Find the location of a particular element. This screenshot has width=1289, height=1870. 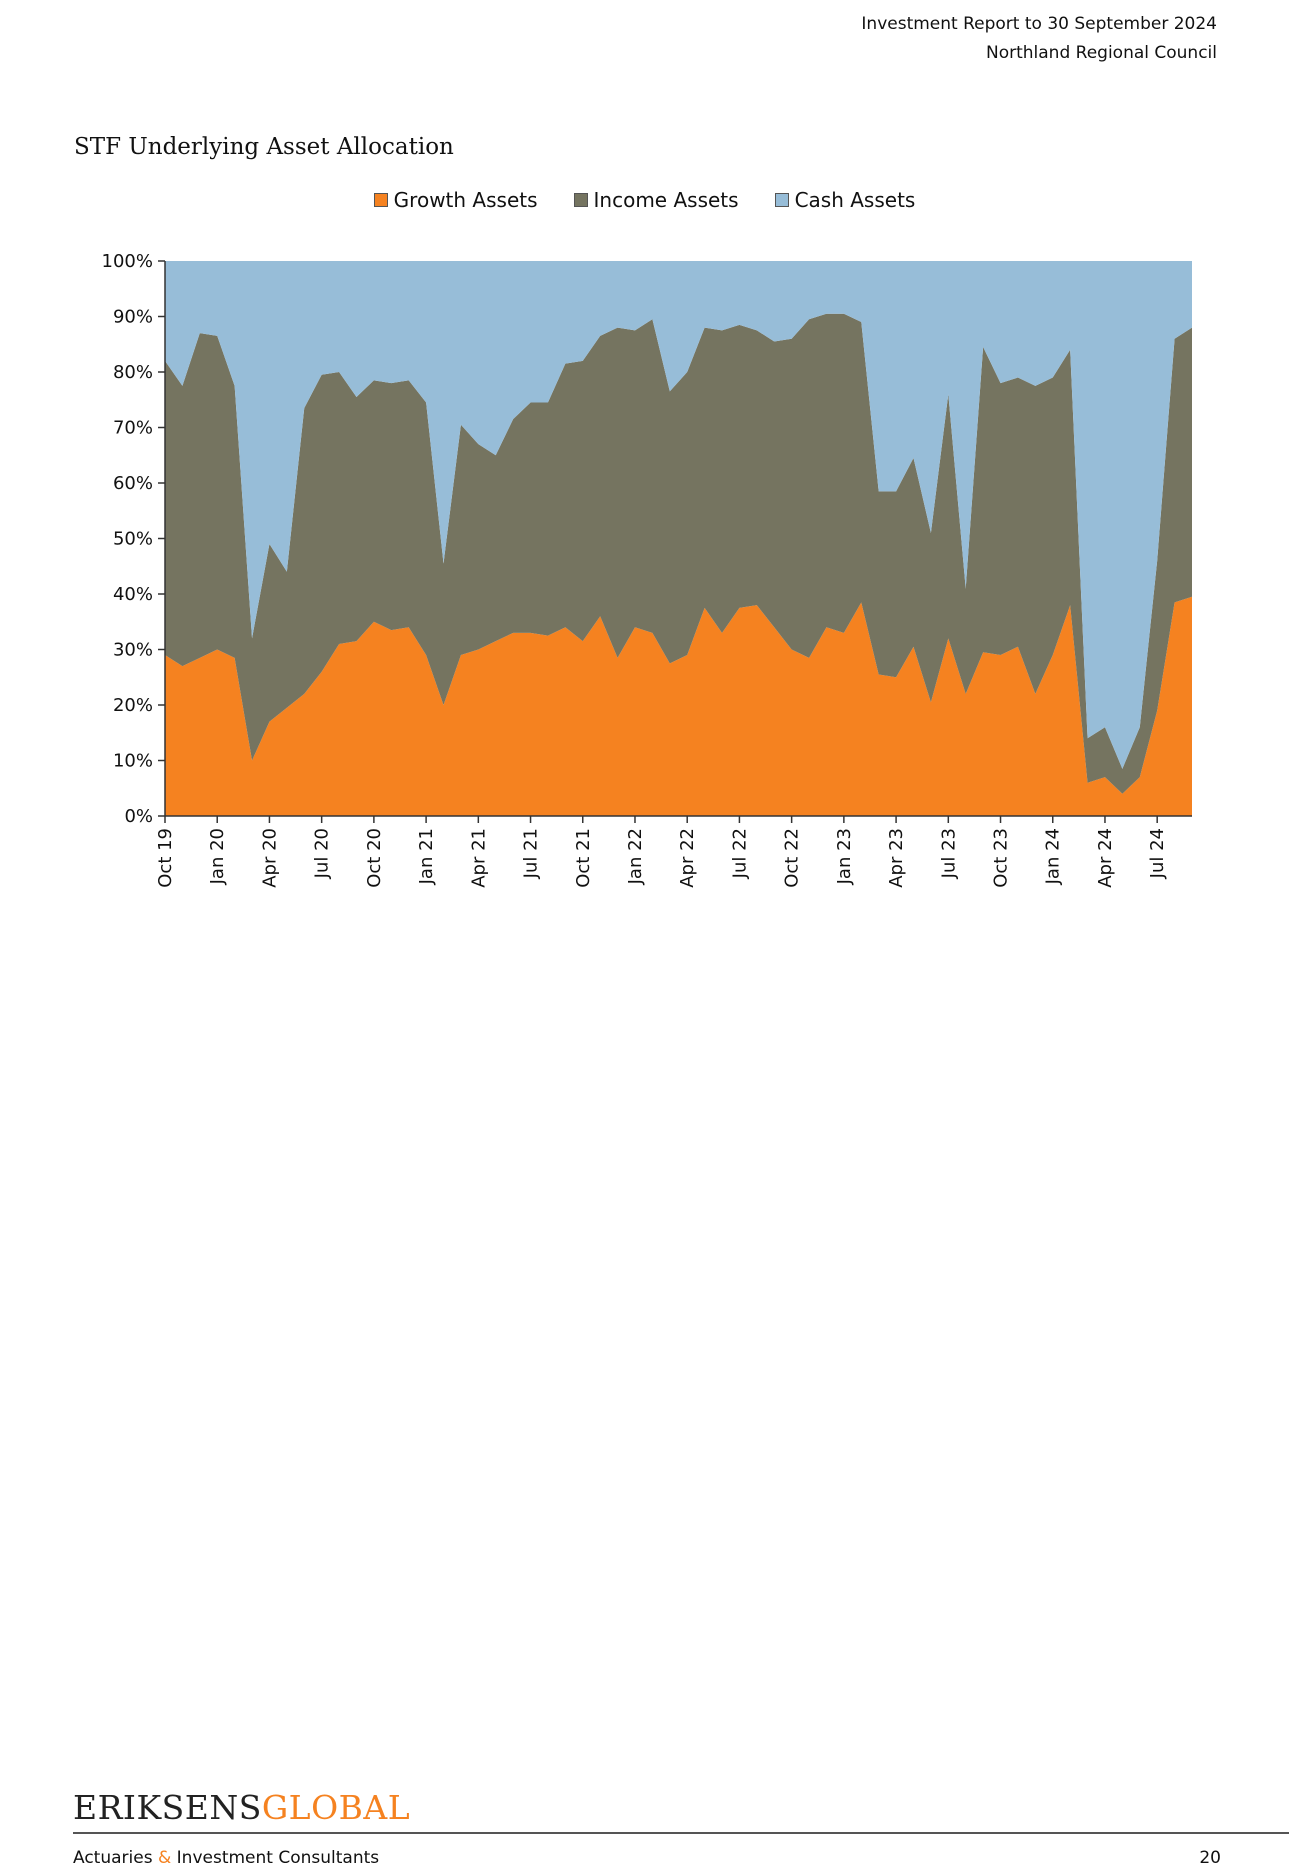

tagline-actuaries: Actuaries is located at coordinates (113, 1858).